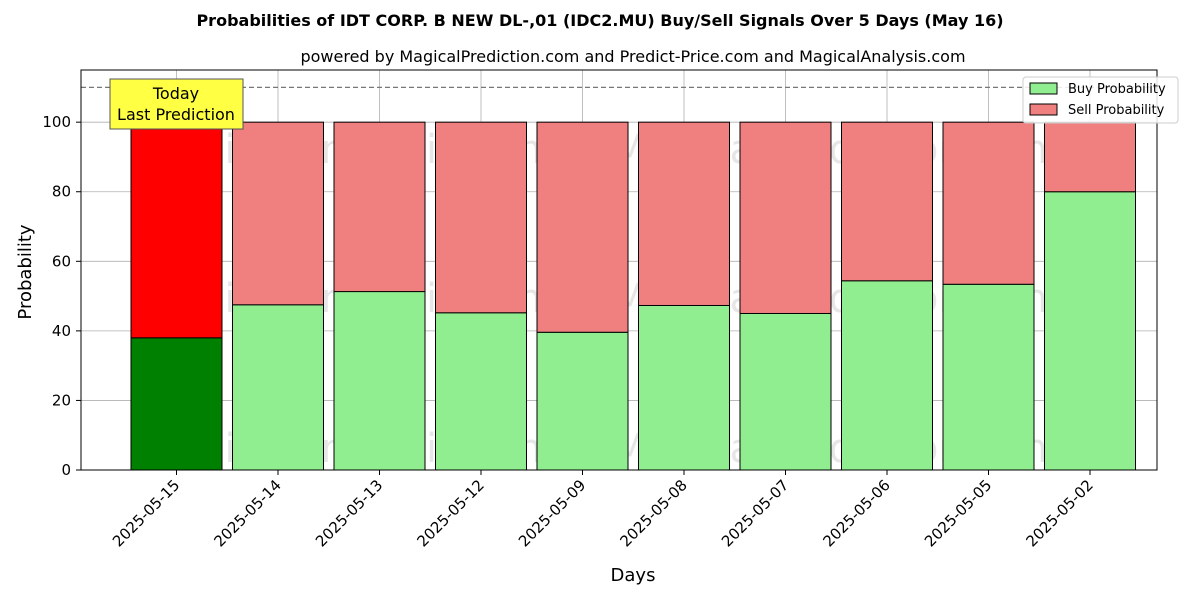 The width and height of the screenshot is (1200, 600). Describe the element at coordinates (1043, 109) in the screenshot. I see `legend-swatch-sell` at that location.